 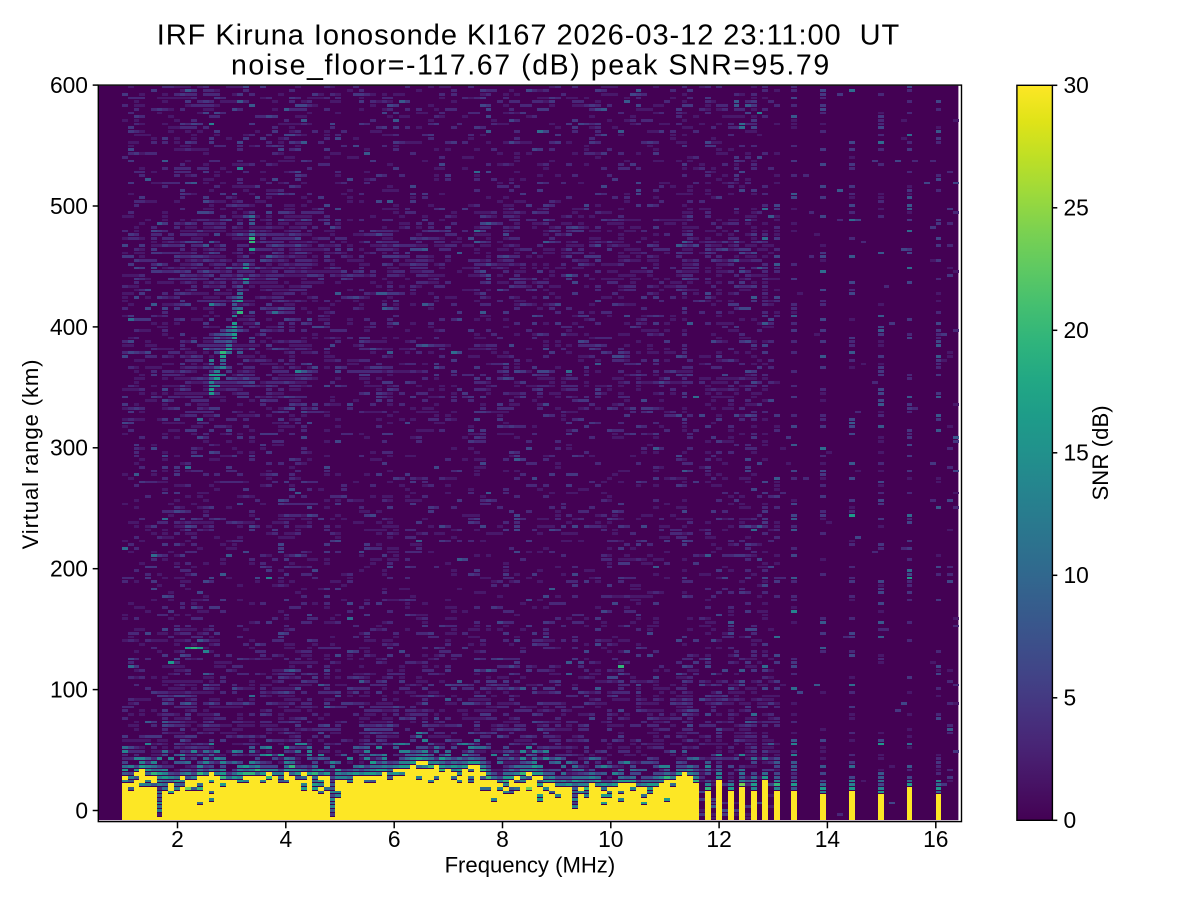 What do you see at coordinates (285, 839) in the screenshot?
I see `svg-text: 4` at bounding box center [285, 839].